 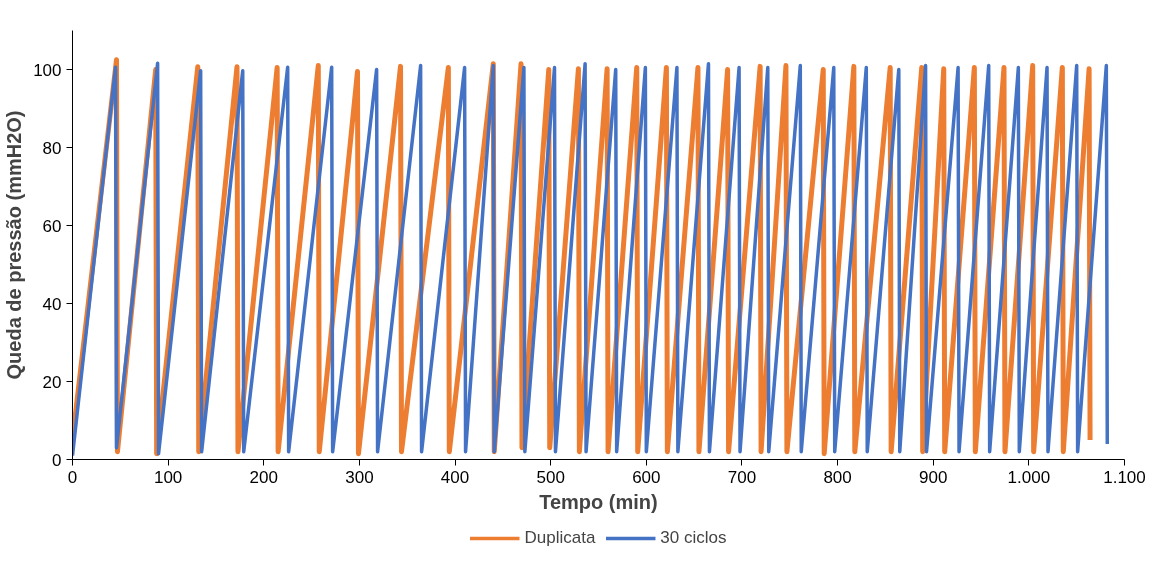 I want to click on y-axis-title: Queda de pressão (mmH2O), so click(x=14, y=245).